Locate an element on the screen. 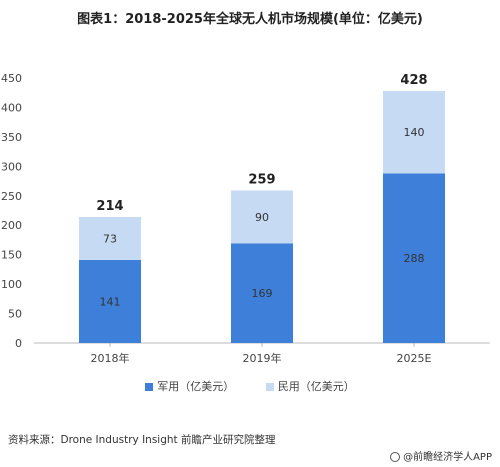  logo-icon is located at coordinates (395, 457).